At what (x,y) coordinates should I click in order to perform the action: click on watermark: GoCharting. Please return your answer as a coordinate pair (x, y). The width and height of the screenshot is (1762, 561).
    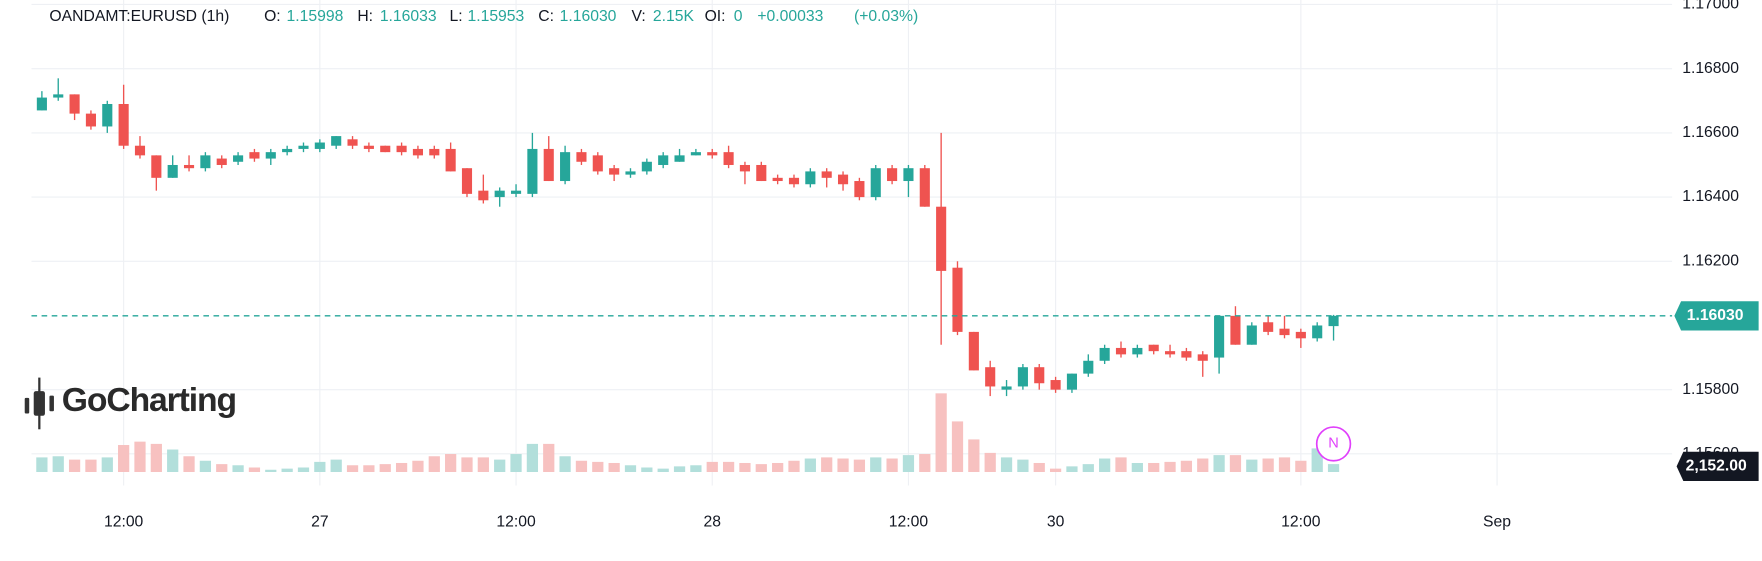
    Looking at the image, I should click on (130, 403).